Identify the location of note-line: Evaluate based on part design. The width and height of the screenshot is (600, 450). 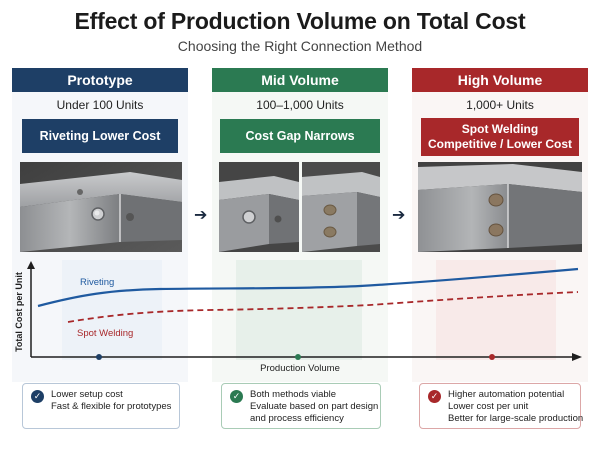
(314, 406).